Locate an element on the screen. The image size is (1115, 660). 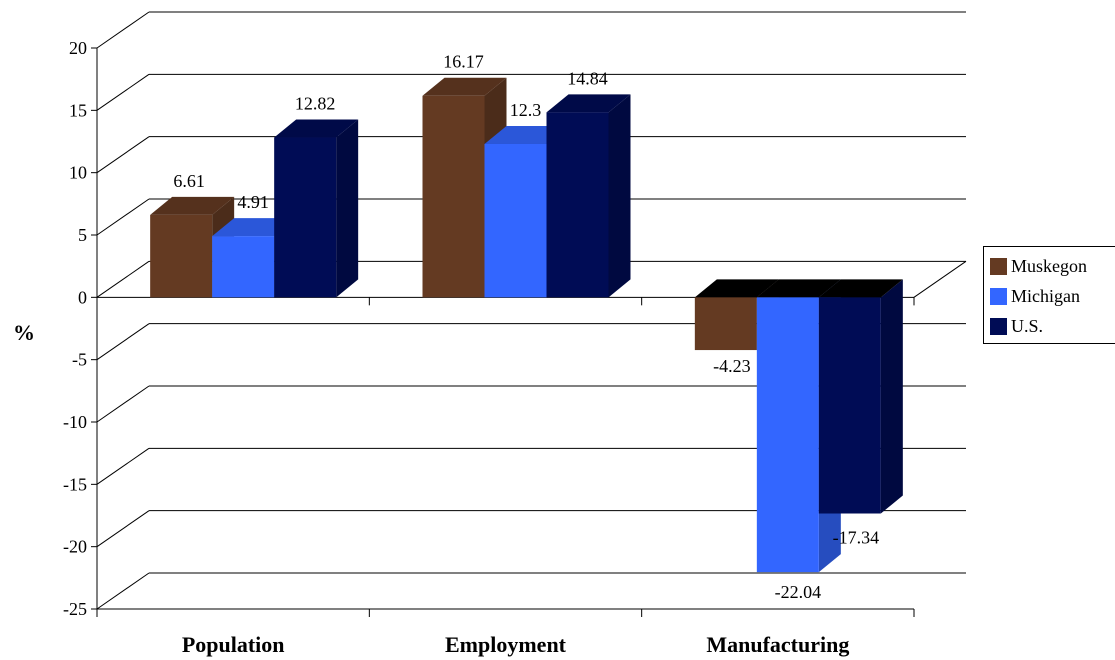
legend-swatch-muskegon is located at coordinates (998, 266).